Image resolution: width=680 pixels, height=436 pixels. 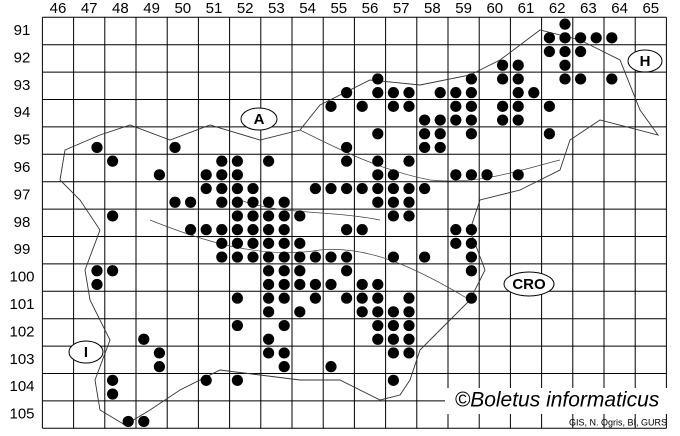 I want to click on row-label: 101, so click(x=21, y=304).